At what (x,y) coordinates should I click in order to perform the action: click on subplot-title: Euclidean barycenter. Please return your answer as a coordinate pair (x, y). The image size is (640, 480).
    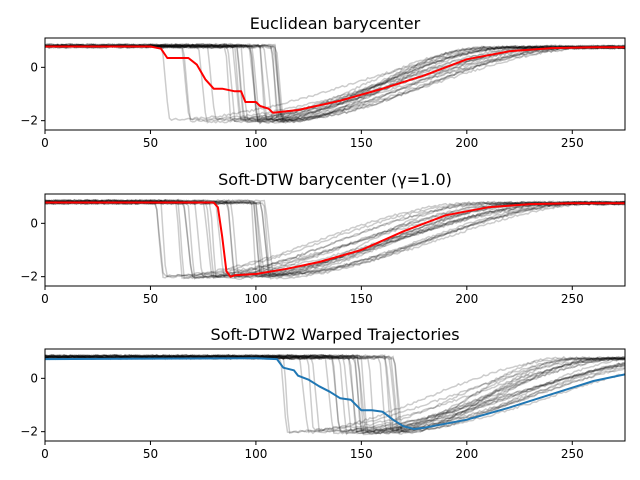
    Looking at the image, I should click on (335, 23).